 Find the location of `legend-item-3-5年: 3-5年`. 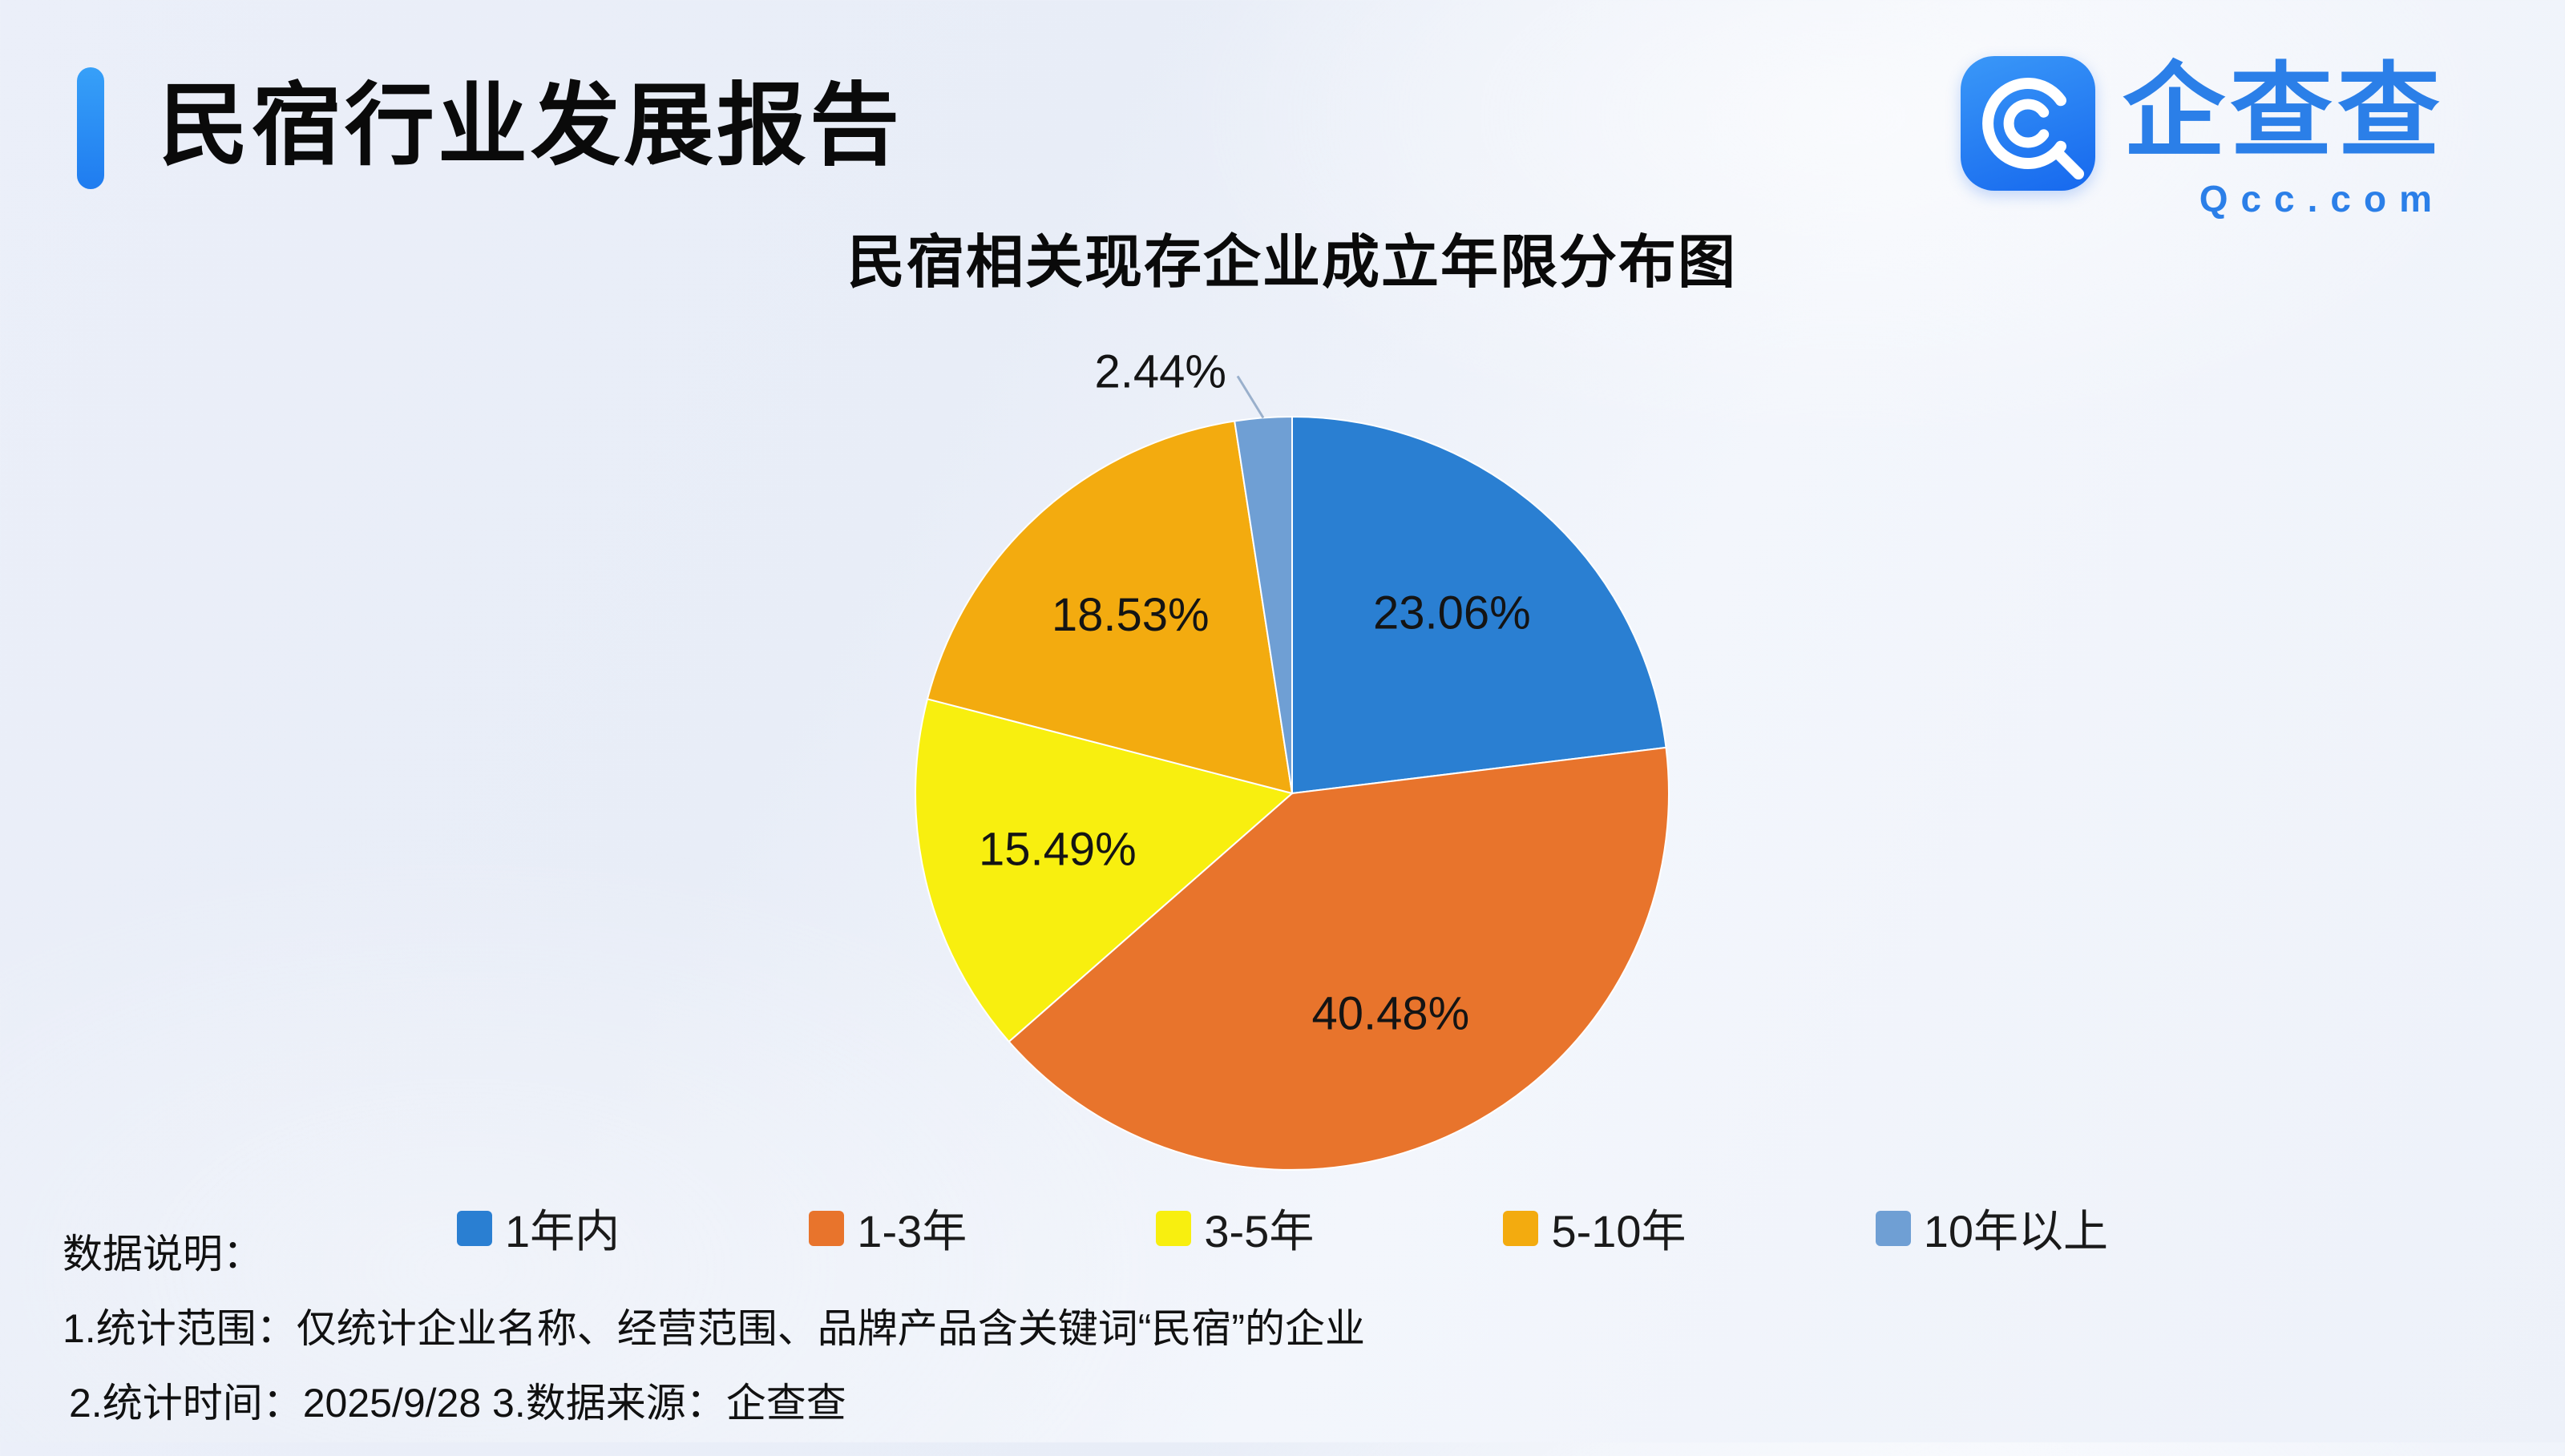

legend-item-3-5年: 3-5年 is located at coordinates (1235, 1228).